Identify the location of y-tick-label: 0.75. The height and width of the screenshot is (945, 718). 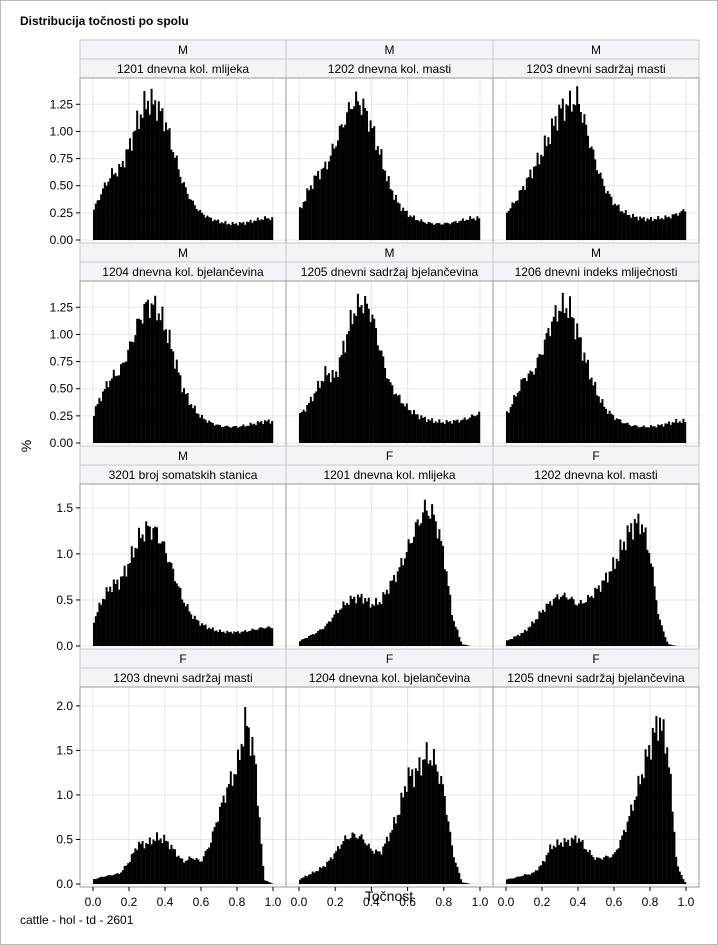
(62, 159).